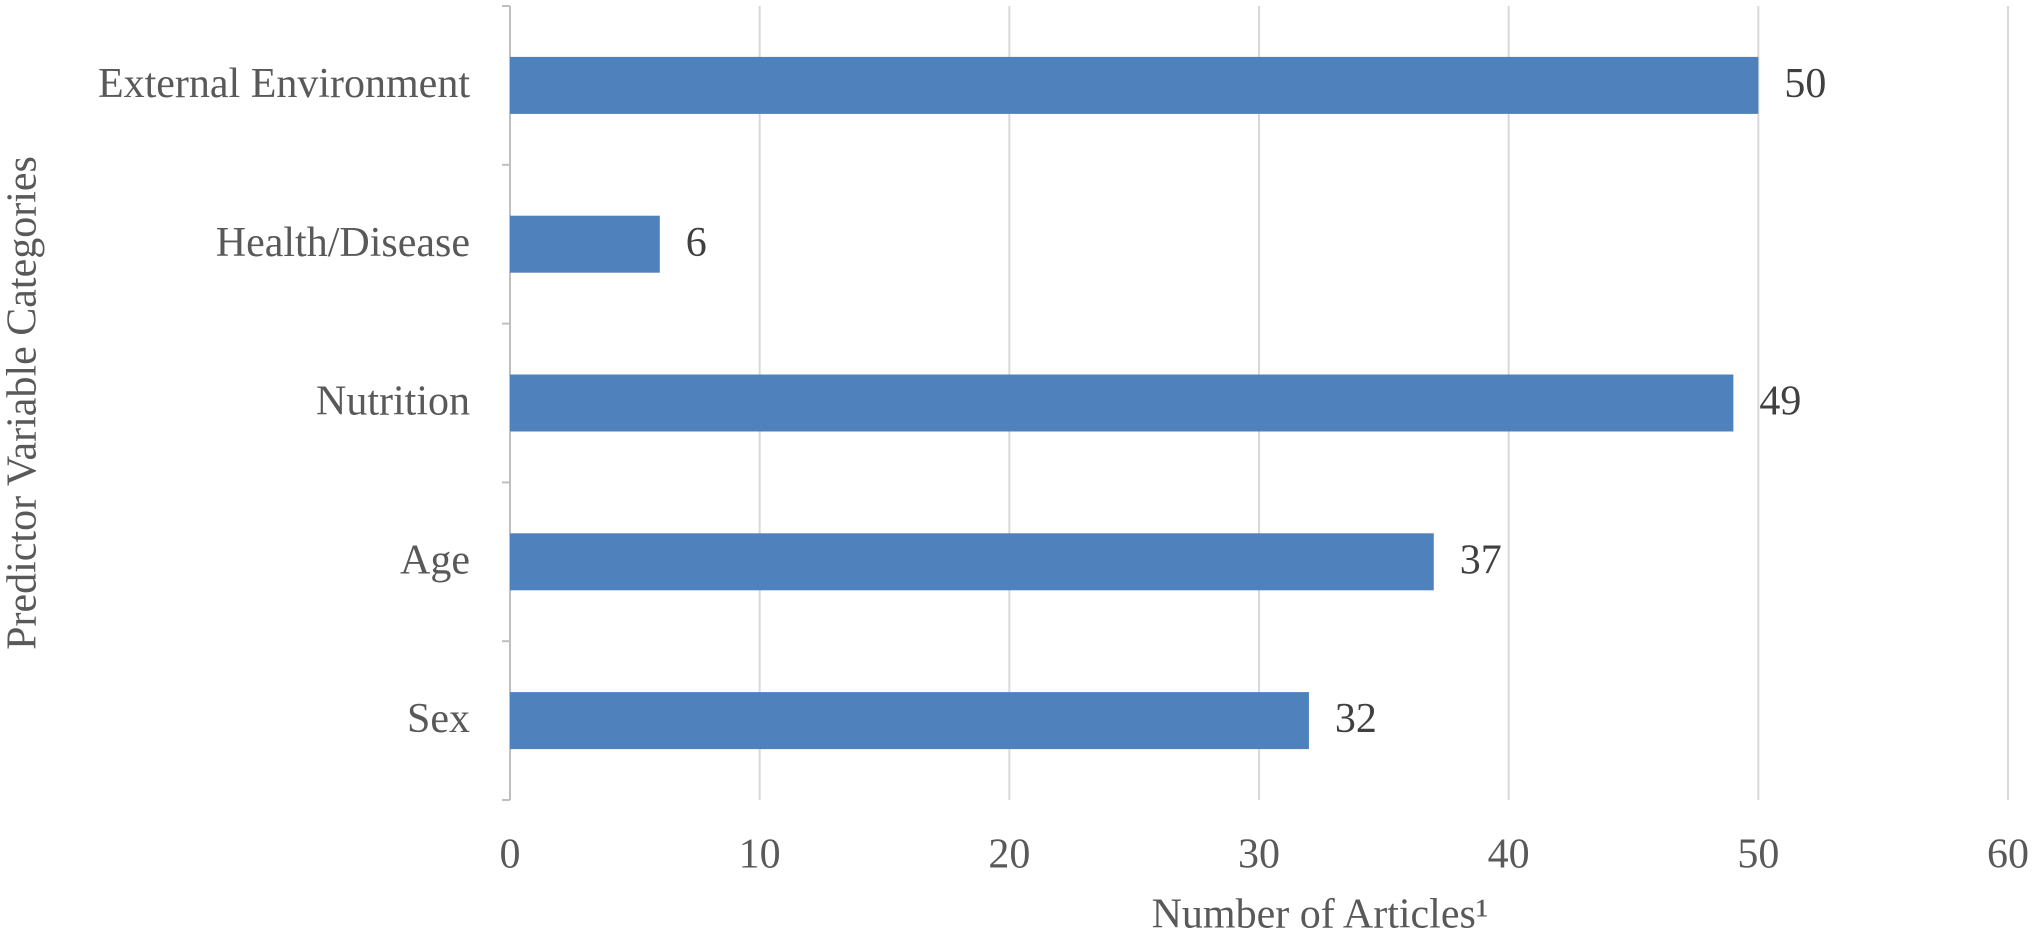  What do you see at coordinates (284, 84) in the screenshot?
I see `y-tick-label: External Environment` at bounding box center [284, 84].